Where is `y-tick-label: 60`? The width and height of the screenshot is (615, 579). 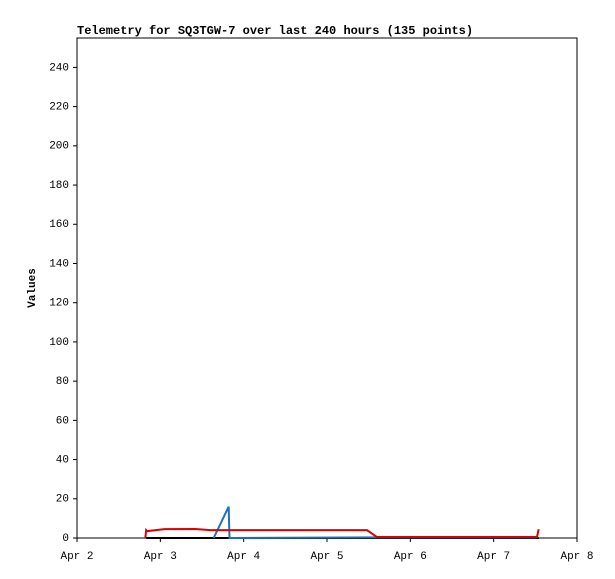 y-tick-label: 60 is located at coordinates (62, 421).